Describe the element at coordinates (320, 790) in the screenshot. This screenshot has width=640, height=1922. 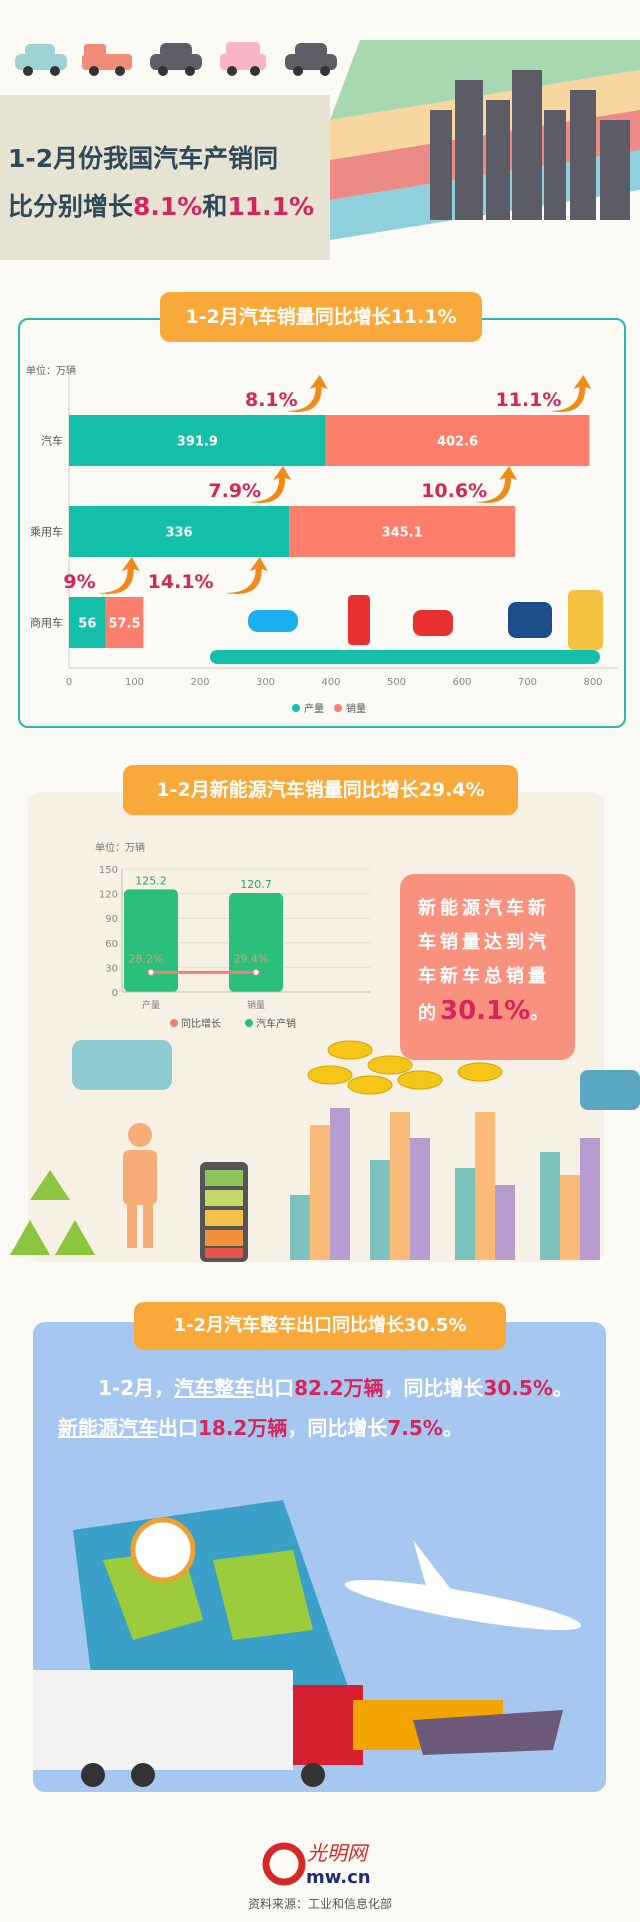
I see `section2-title: 1-2月新能源汽车销量同比增长29.4%` at that location.